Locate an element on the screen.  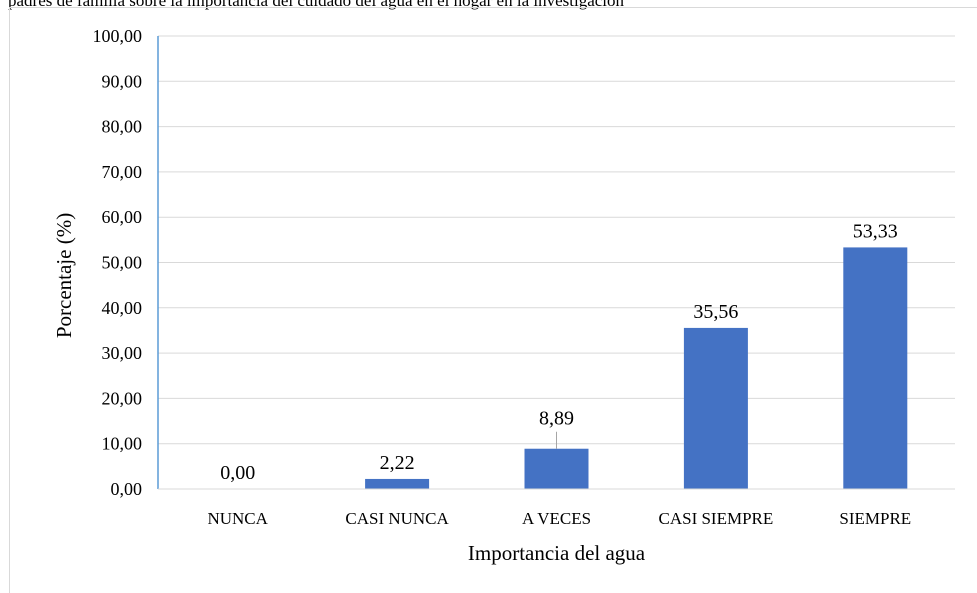
bar-value-label: 53,33 is located at coordinates (875, 231).